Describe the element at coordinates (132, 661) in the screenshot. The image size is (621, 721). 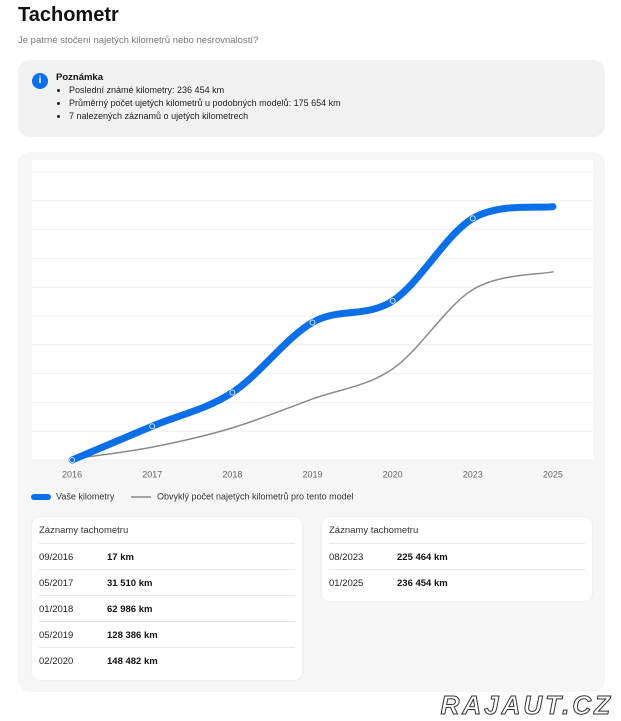
I see `record-km: 148 482 km` at that location.